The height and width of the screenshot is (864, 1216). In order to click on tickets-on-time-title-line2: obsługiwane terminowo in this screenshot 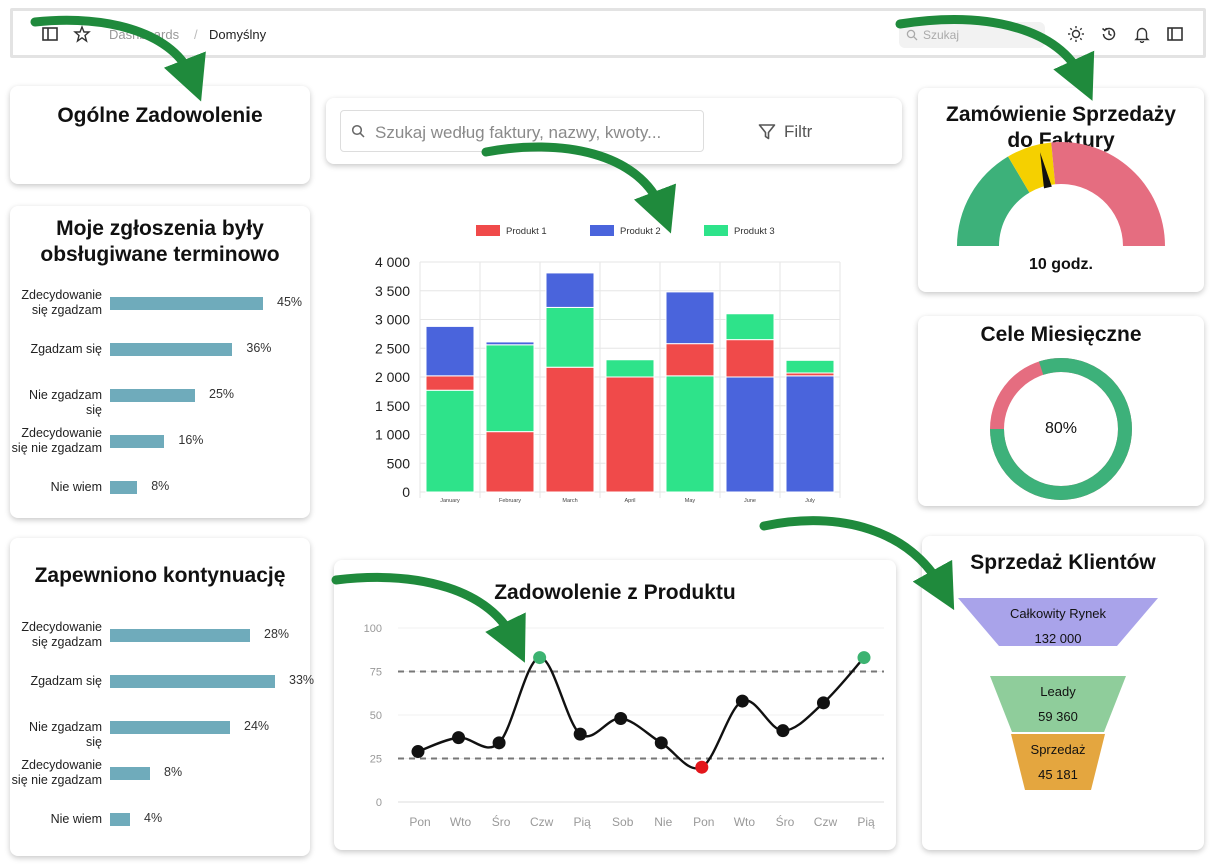, I will do `click(160, 254)`.